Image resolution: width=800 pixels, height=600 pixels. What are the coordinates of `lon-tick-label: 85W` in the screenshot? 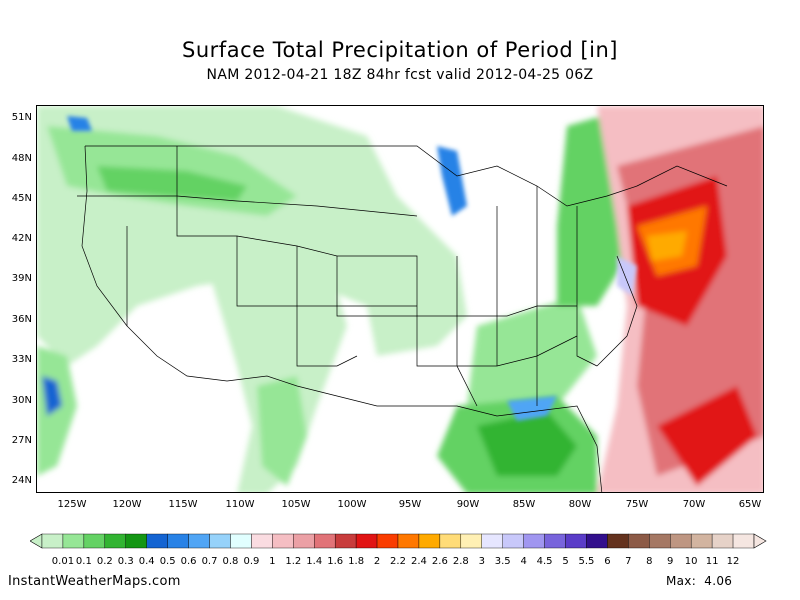 It's located at (524, 504).